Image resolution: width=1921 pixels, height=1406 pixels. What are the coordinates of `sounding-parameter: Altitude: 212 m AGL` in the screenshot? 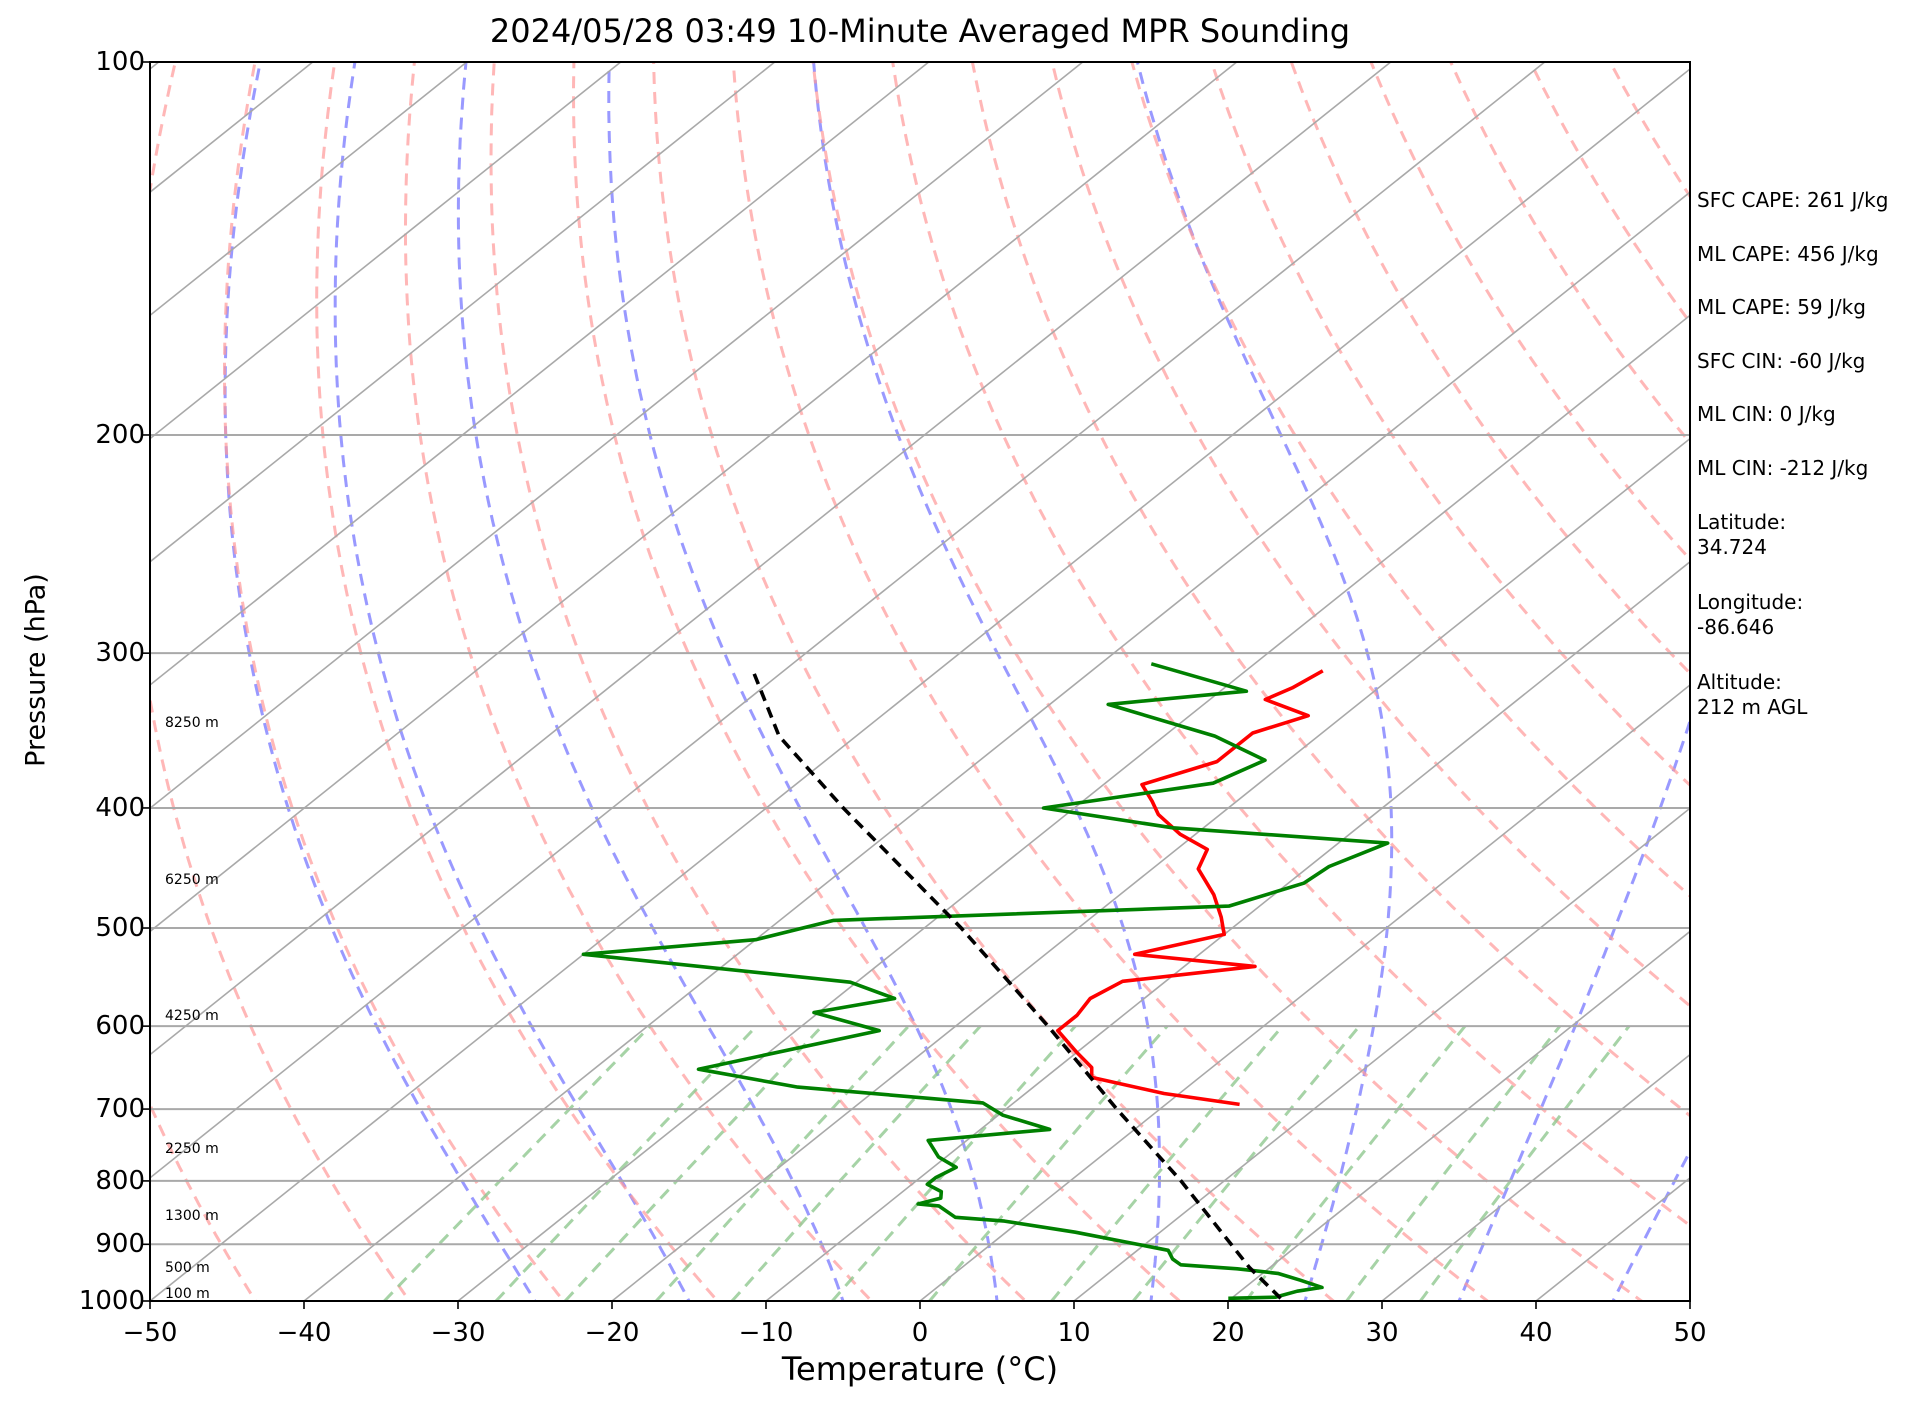 It's located at (1804, 695).